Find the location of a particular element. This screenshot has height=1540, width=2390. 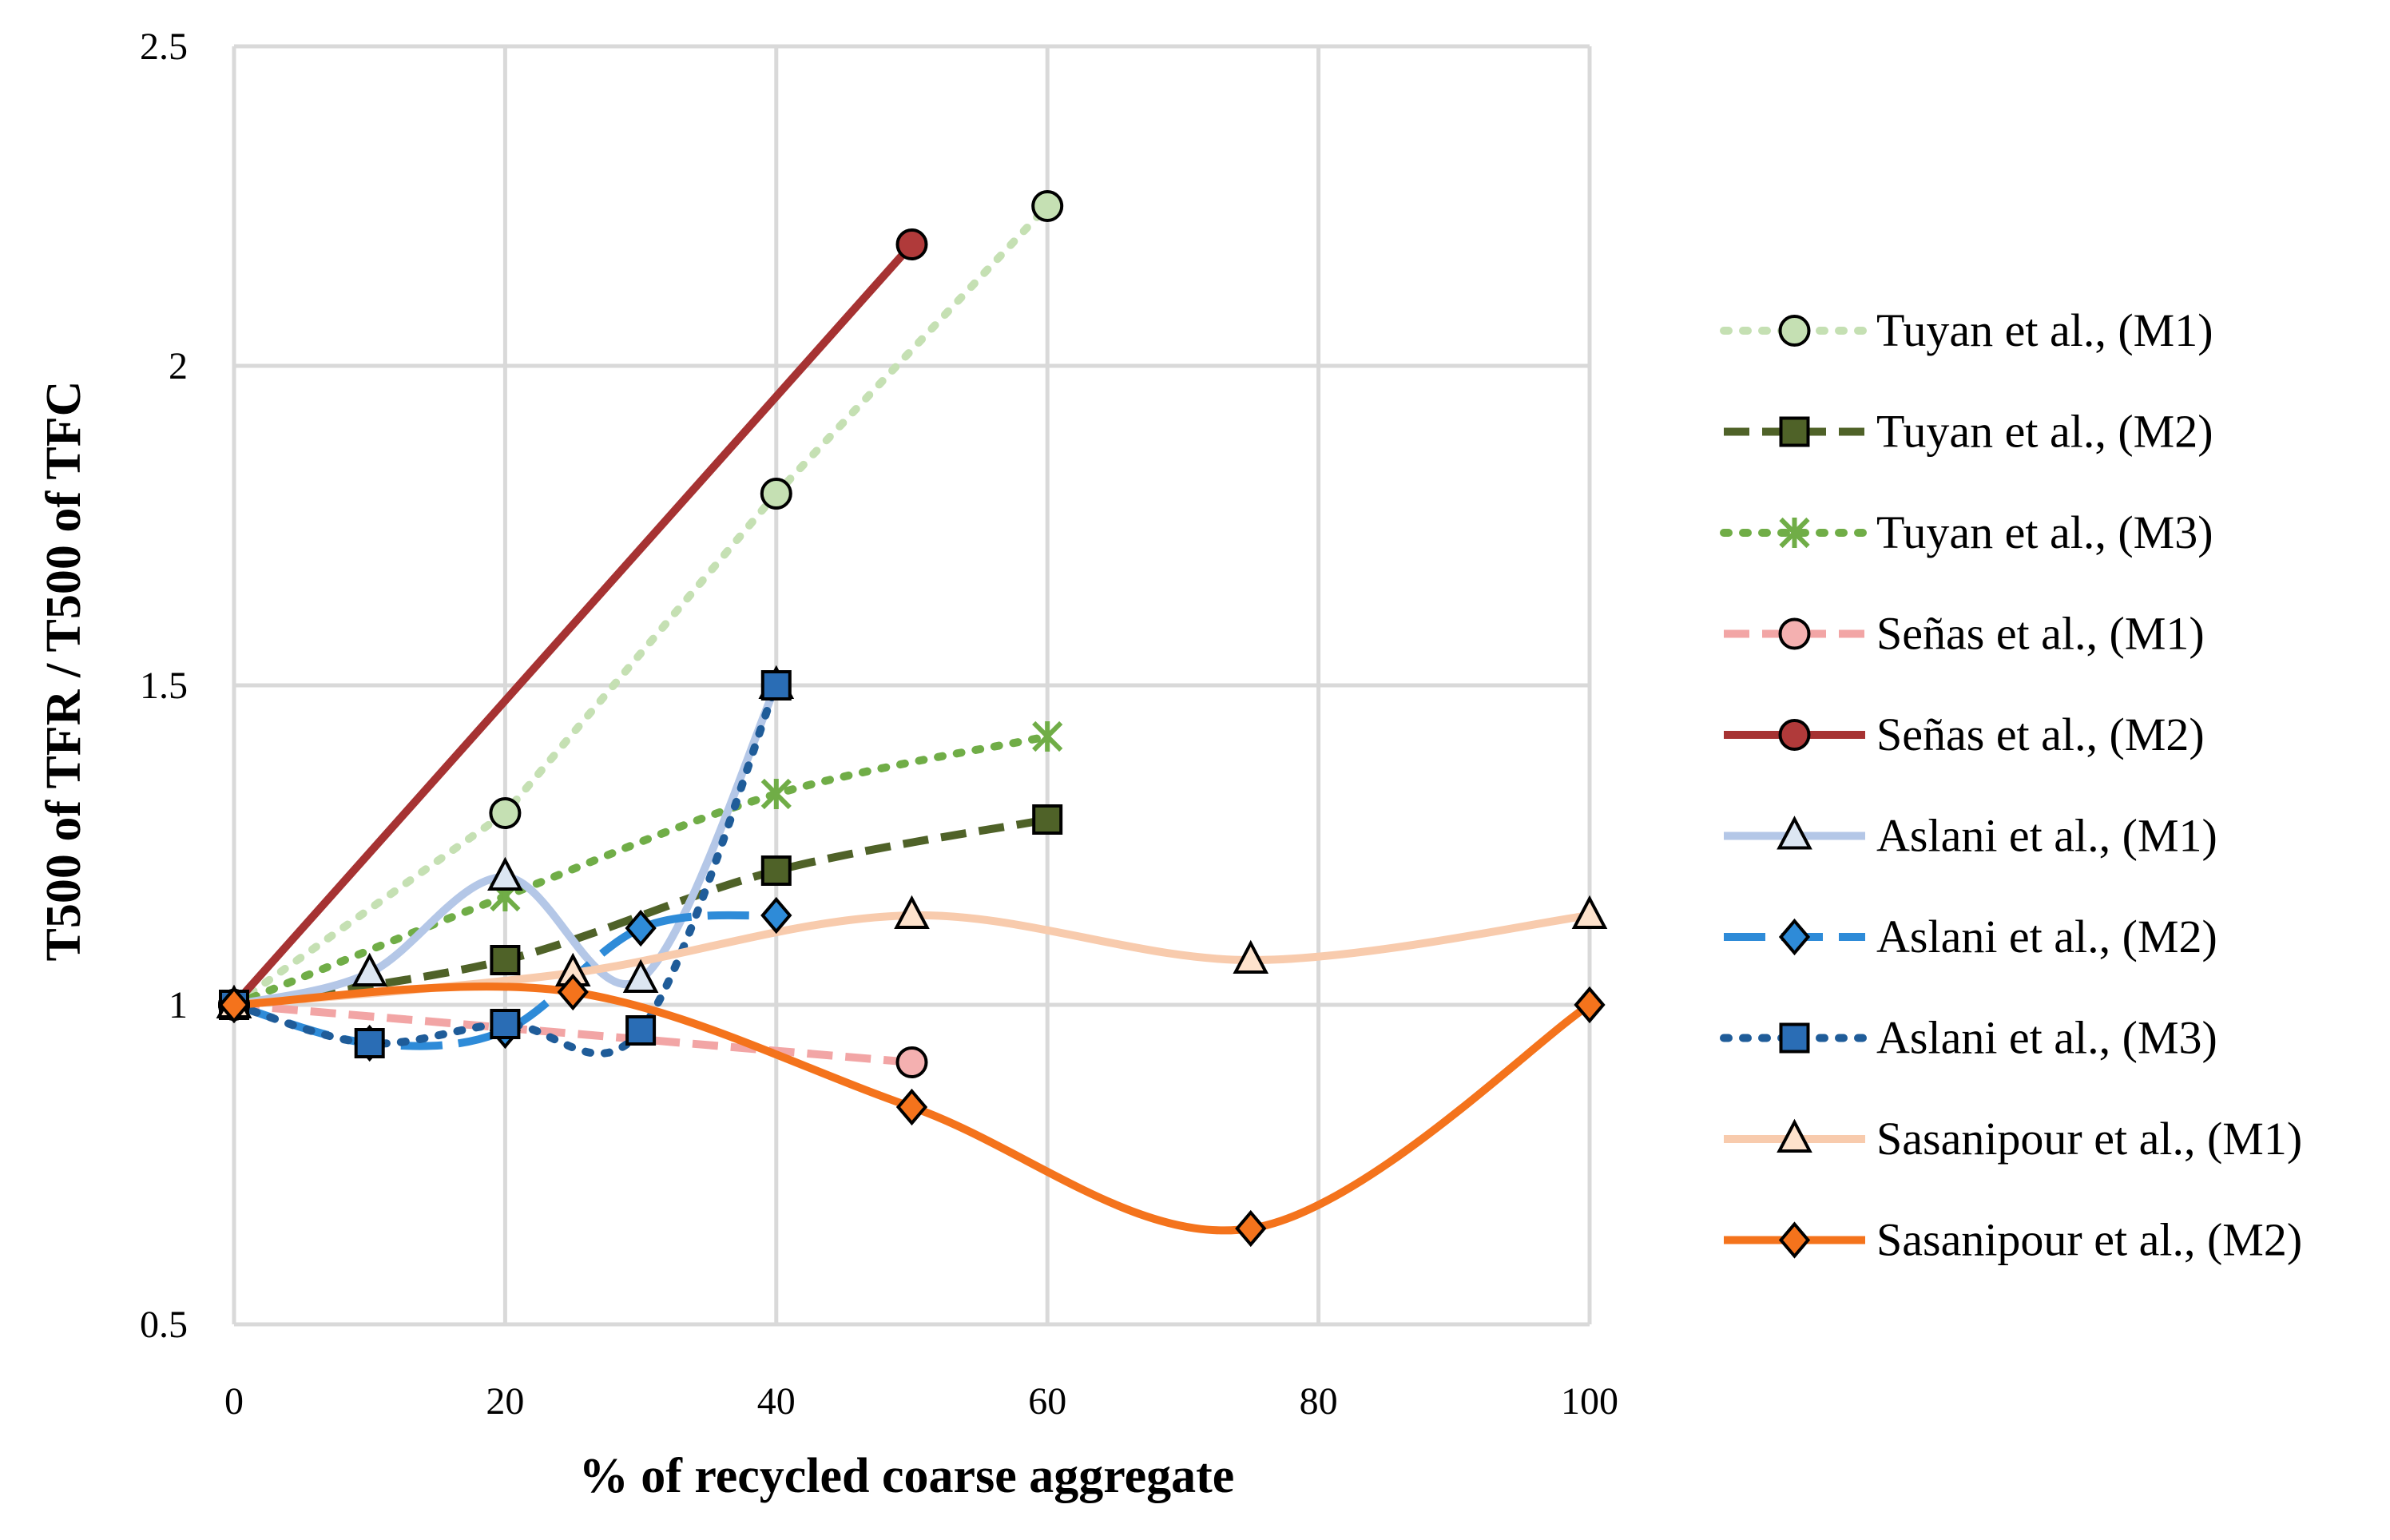

legend-item: Sasanipour et al., (M1) is located at coordinates (2013, 1139).